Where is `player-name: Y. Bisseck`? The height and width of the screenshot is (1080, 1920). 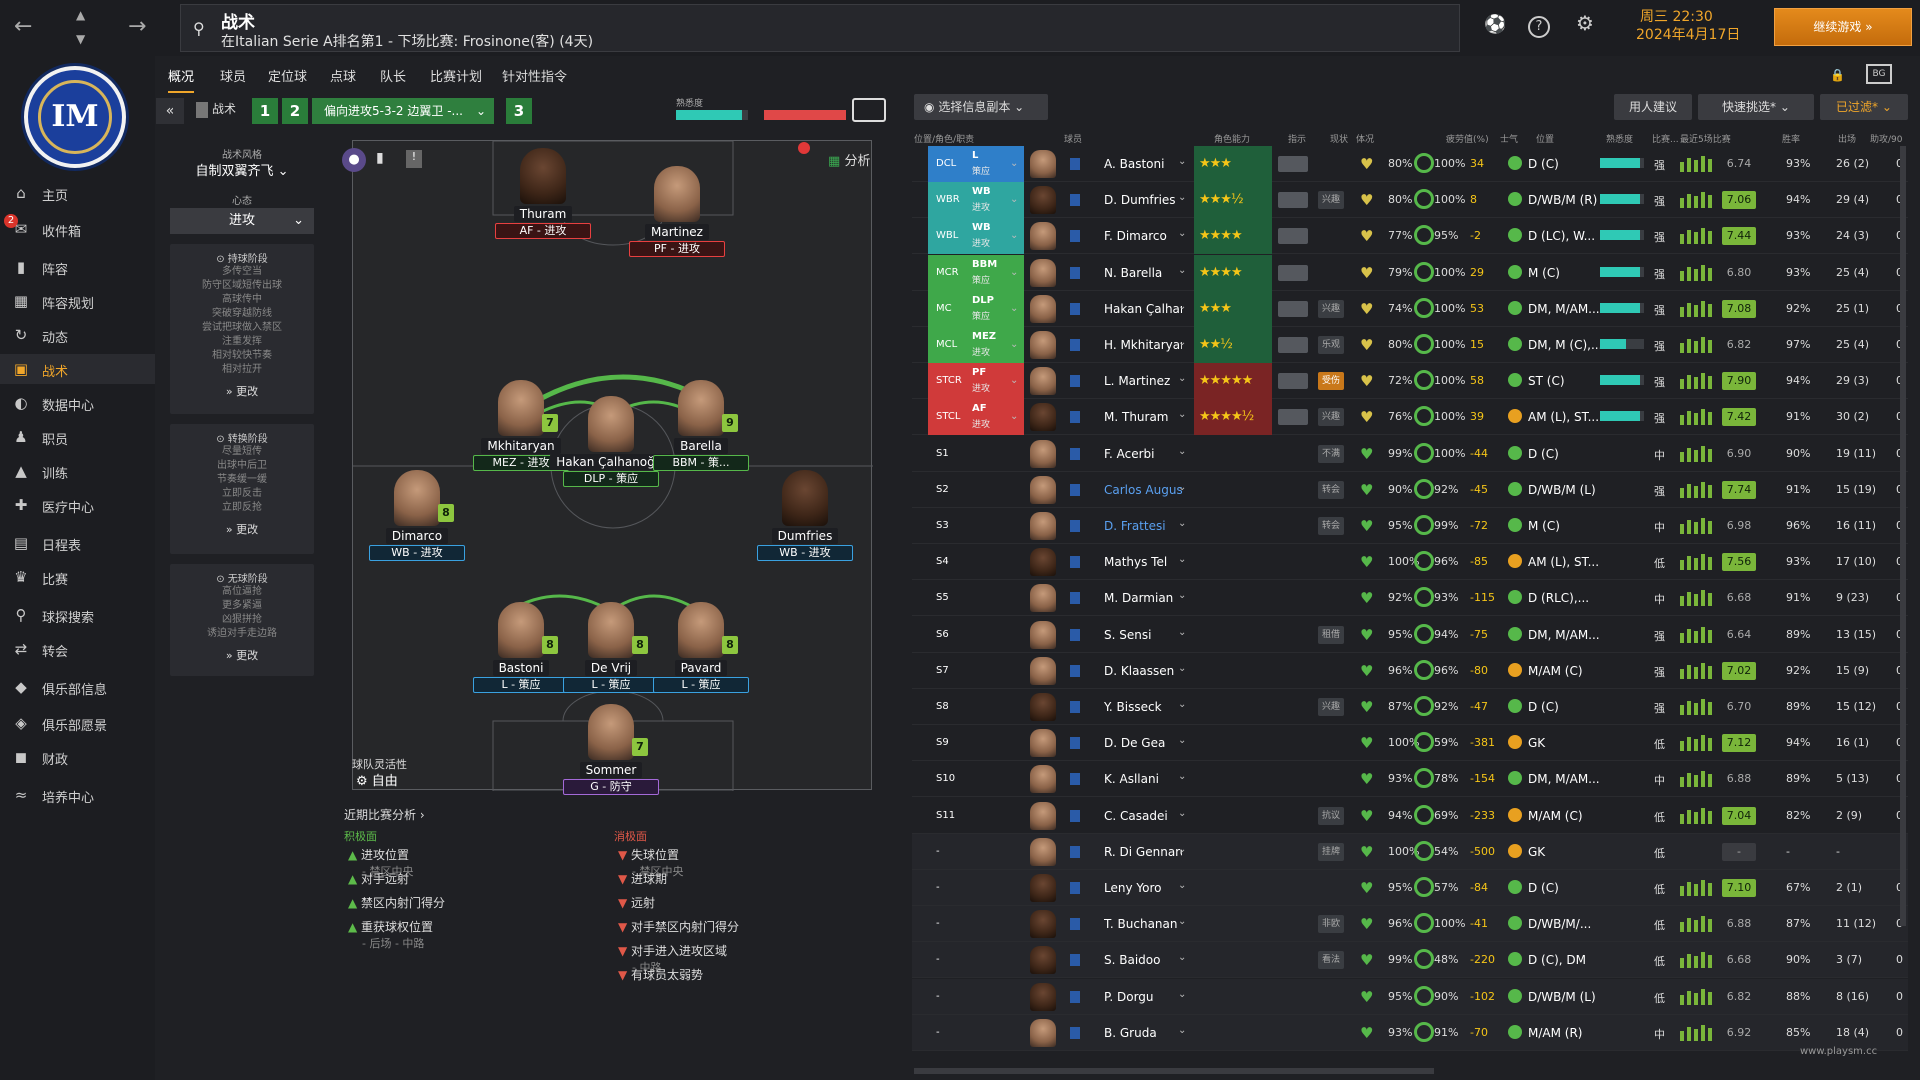
player-name: Y. Bisseck is located at coordinates (1133, 707).